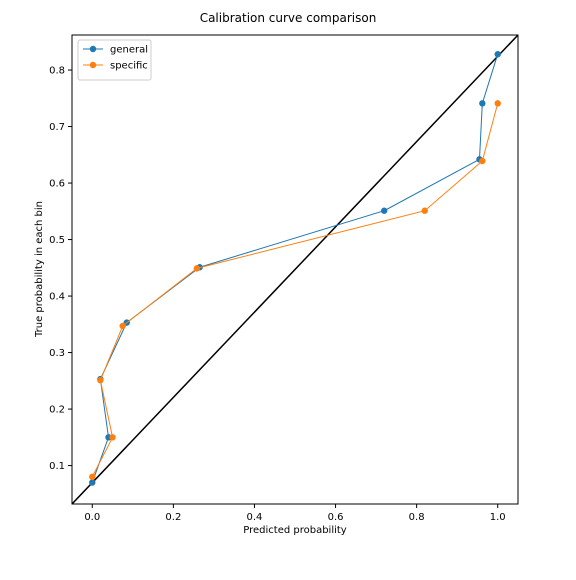 This screenshot has width=576, height=580. I want to click on y-tick-label: 0.1, so click(57, 466).